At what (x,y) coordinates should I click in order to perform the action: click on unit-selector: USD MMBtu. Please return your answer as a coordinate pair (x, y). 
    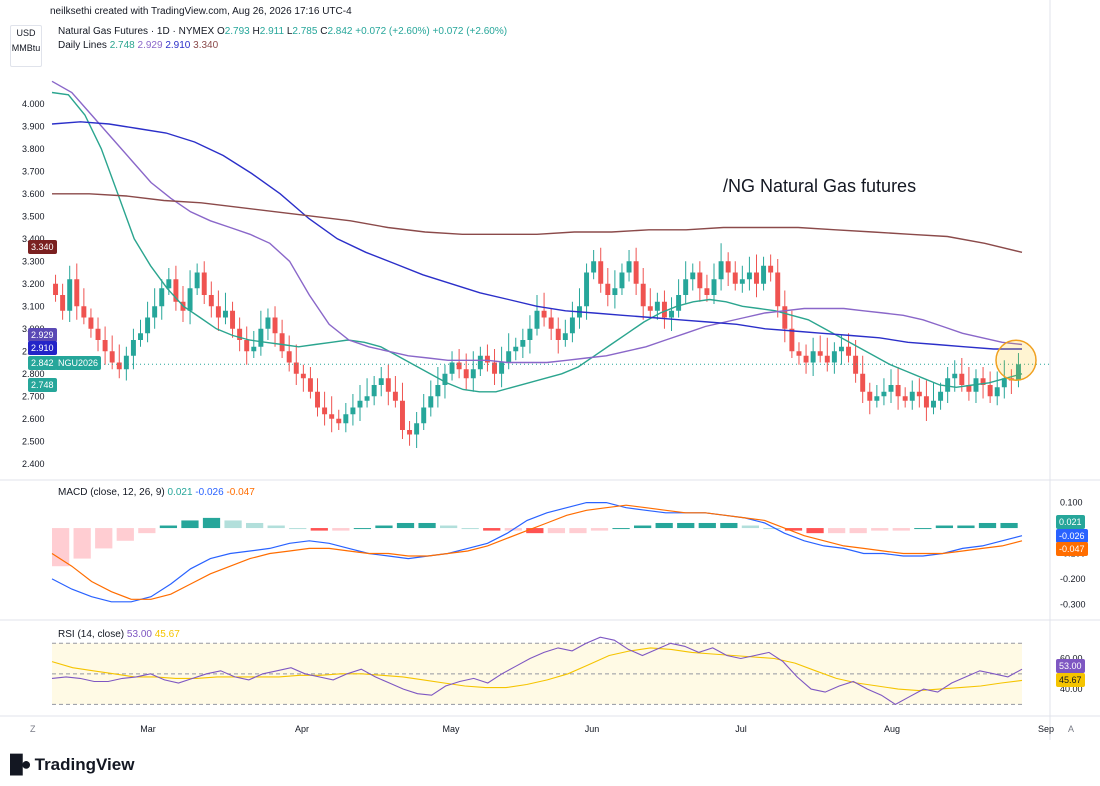
    Looking at the image, I should click on (26, 46).